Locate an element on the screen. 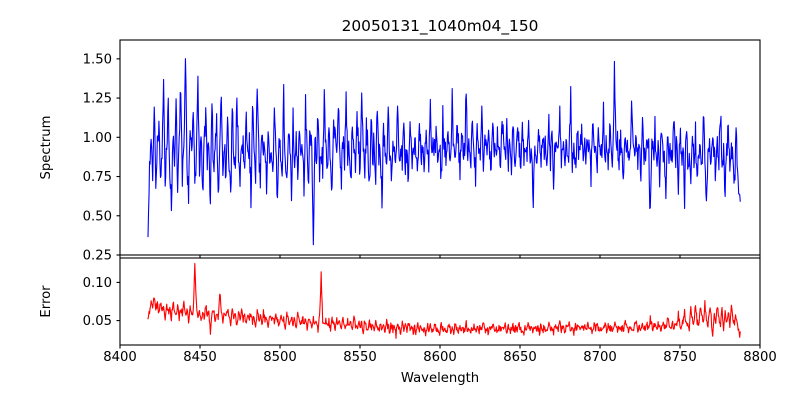 The image size is (800, 400). x-tick-label: 8650 is located at coordinates (520, 357).